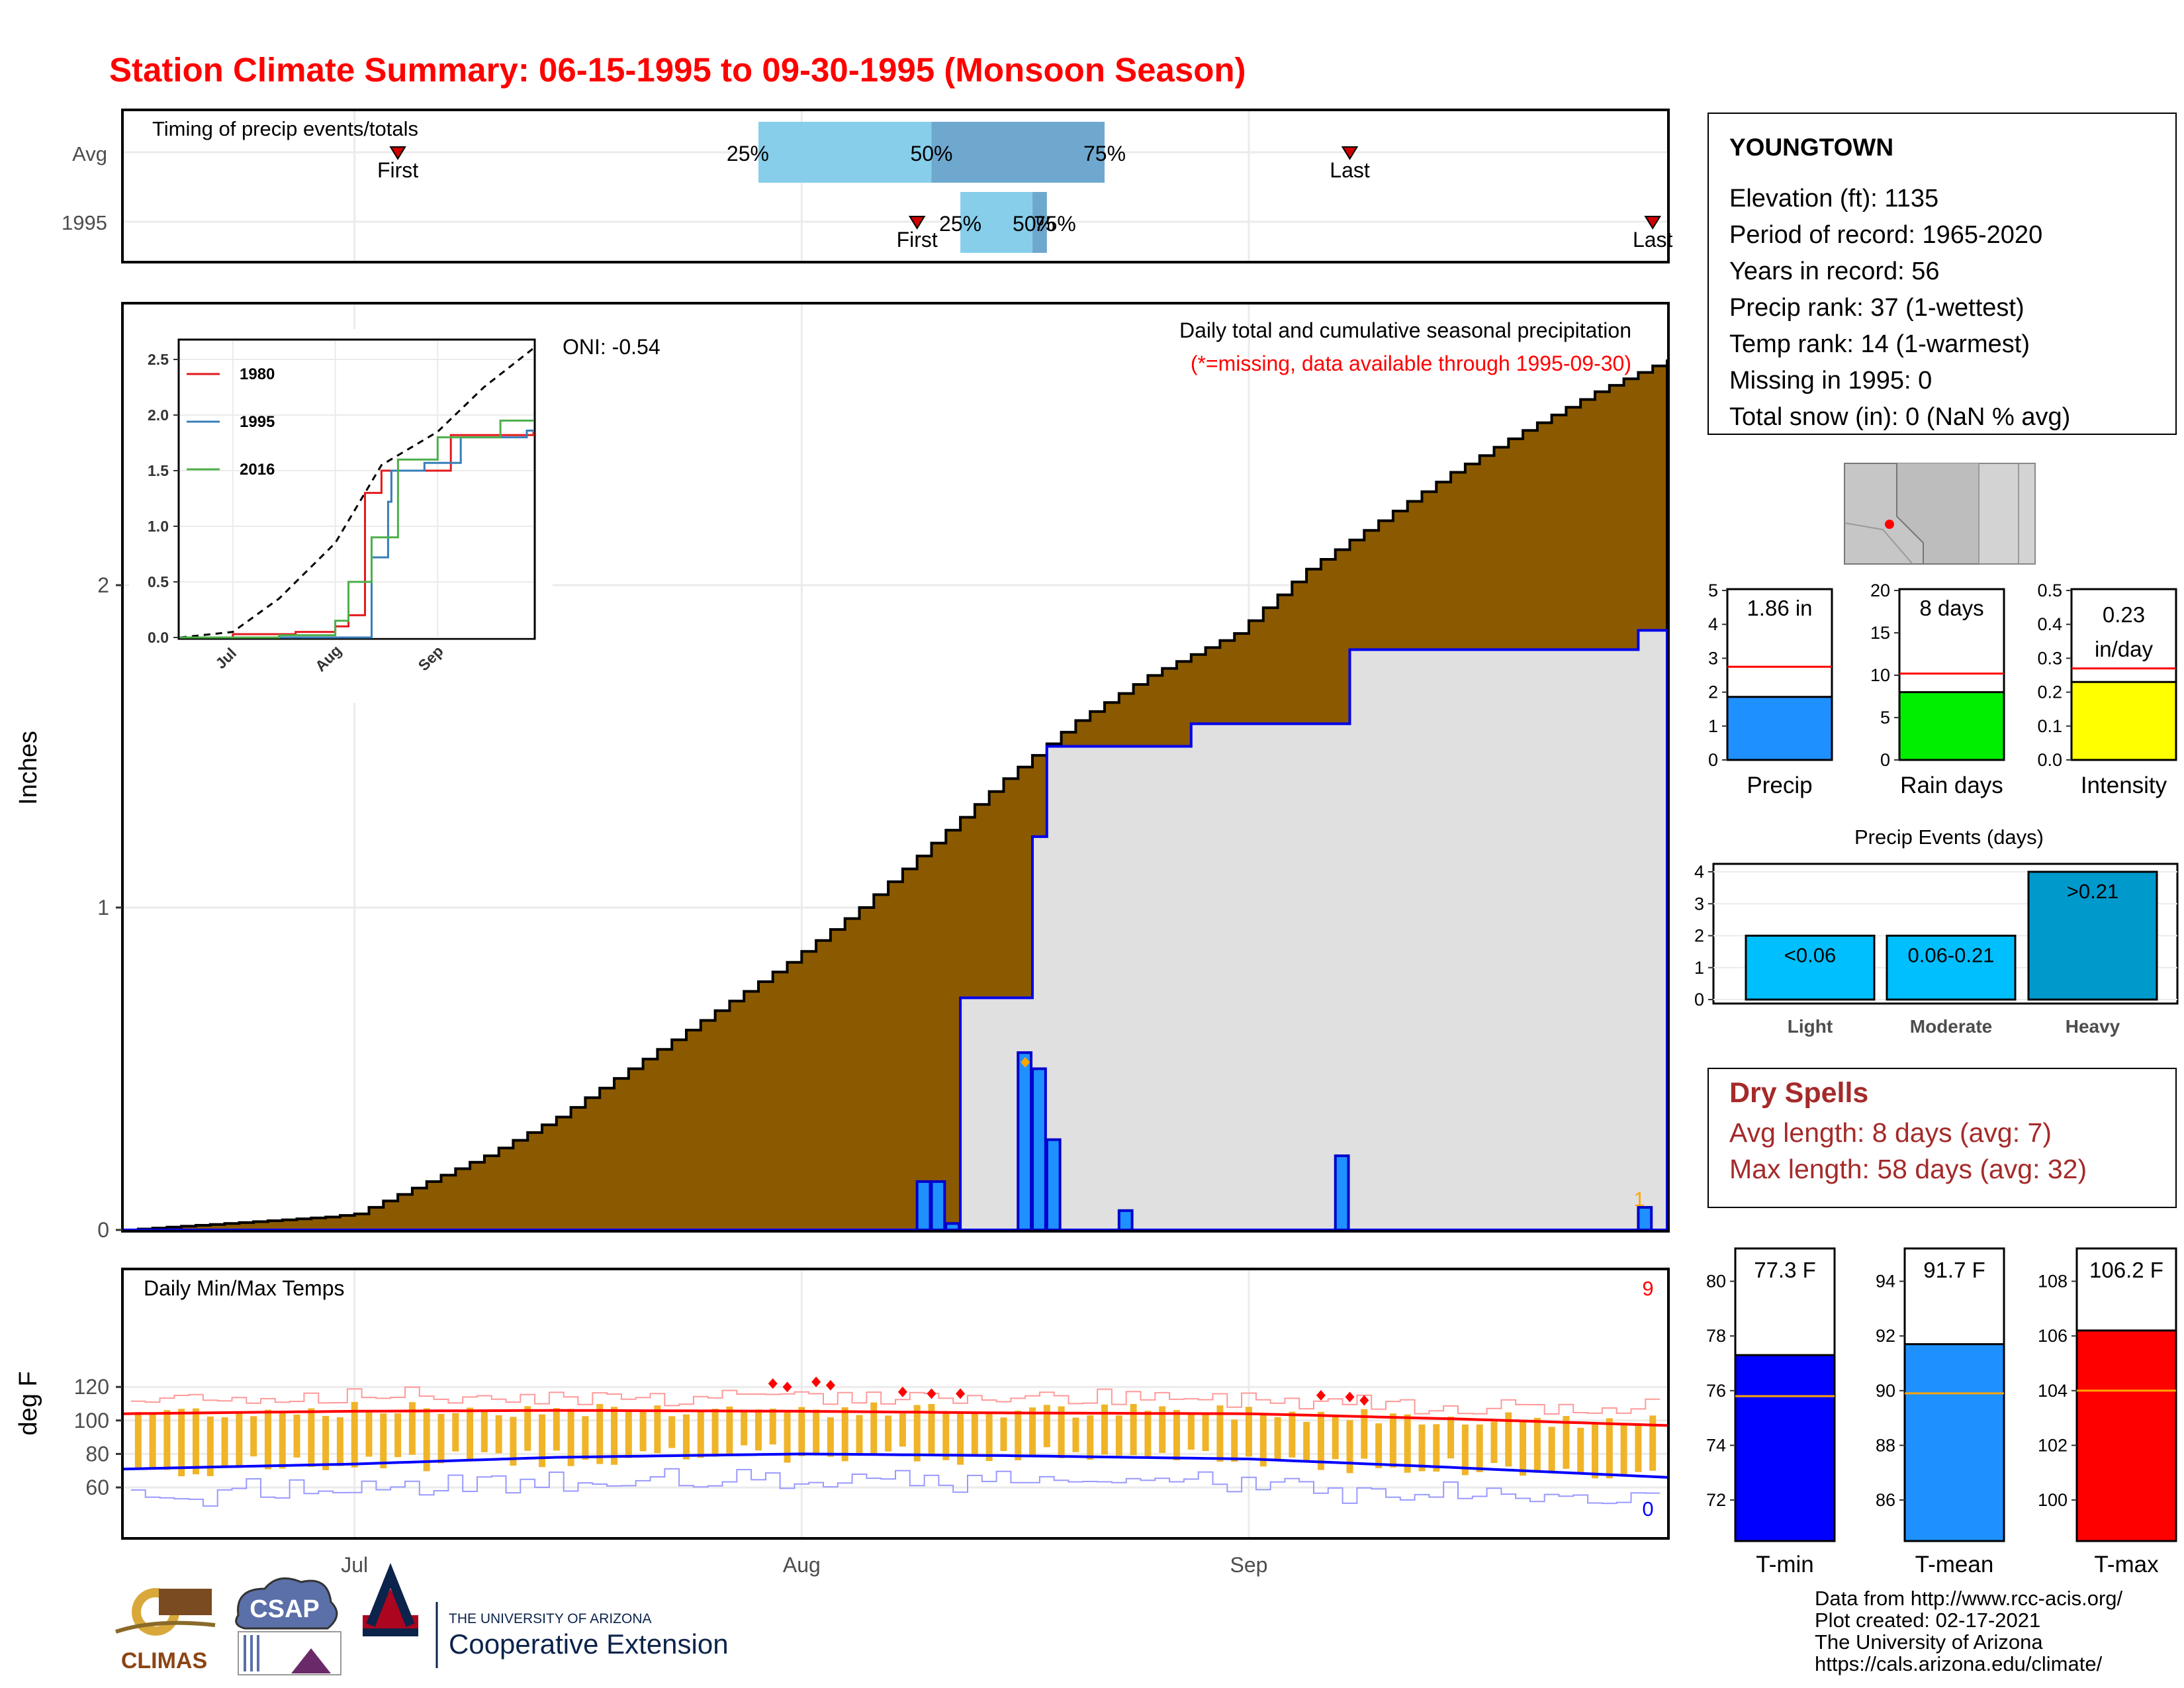  What do you see at coordinates (89, 153) in the screenshot?
I see `row-label-avg: Avg` at bounding box center [89, 153].